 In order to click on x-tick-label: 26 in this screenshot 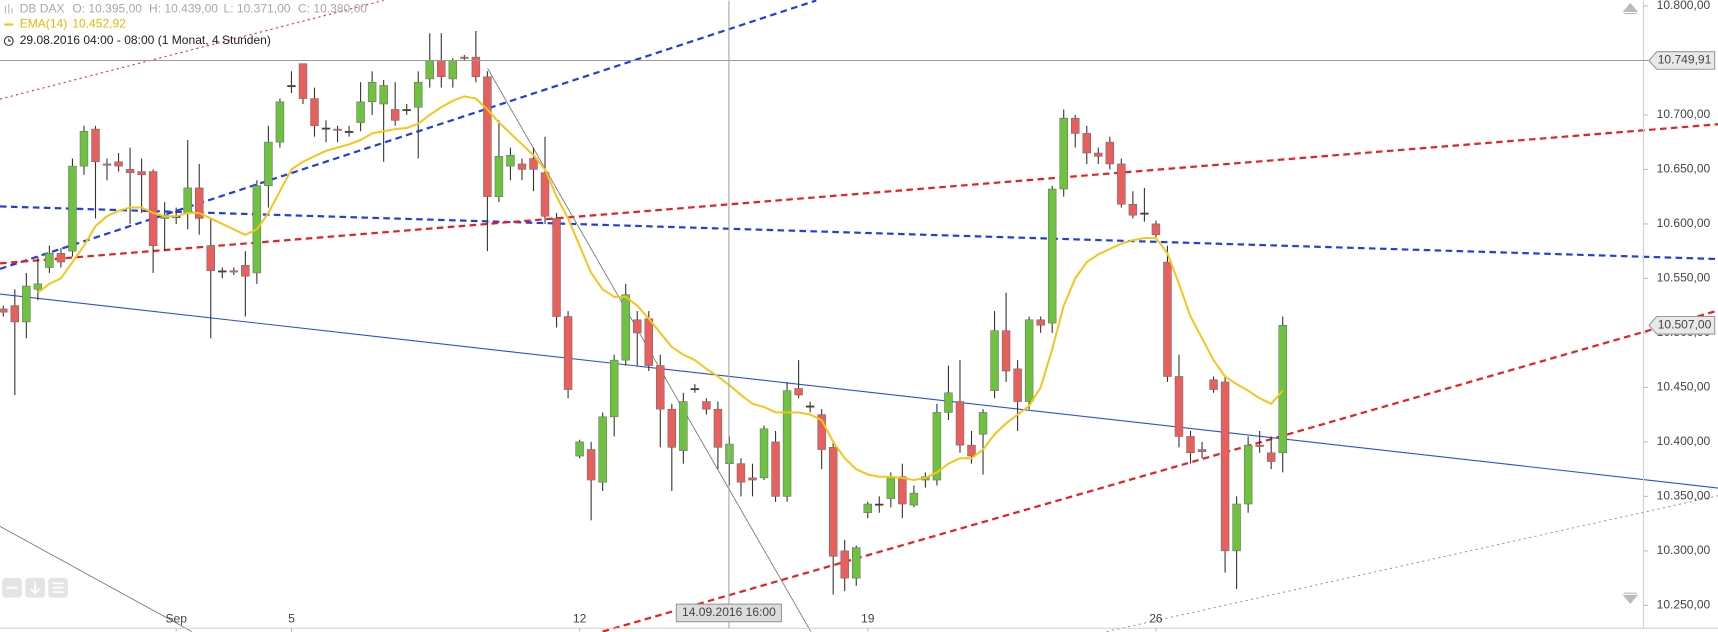, I will do `click(1156, 619)`.